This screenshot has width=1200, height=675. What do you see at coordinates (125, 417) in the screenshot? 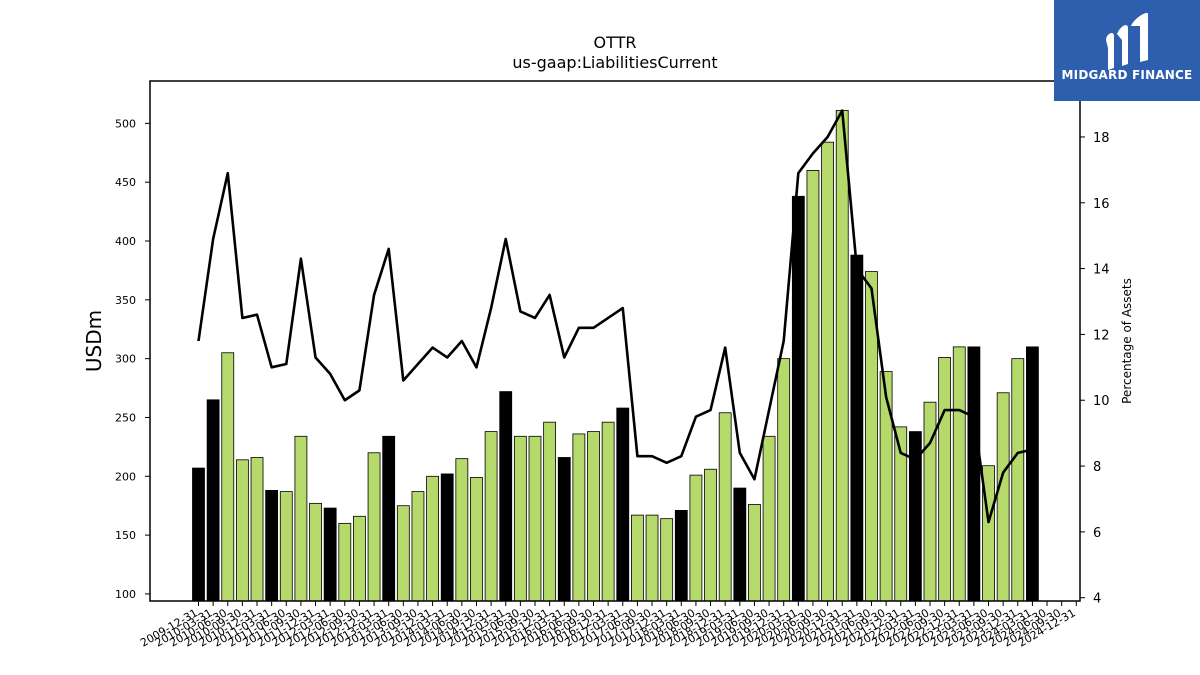
I see `y-tick-label: 250` at bounding box center [125, 417].